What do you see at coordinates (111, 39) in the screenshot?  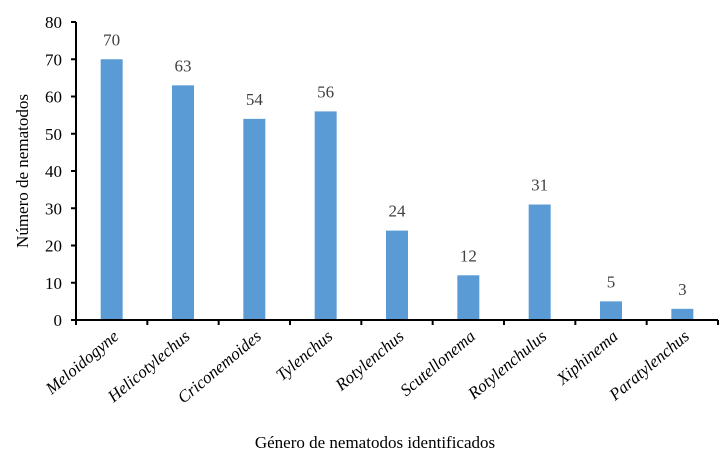 I see `data-label: 70` at bounding box center [111, 39].